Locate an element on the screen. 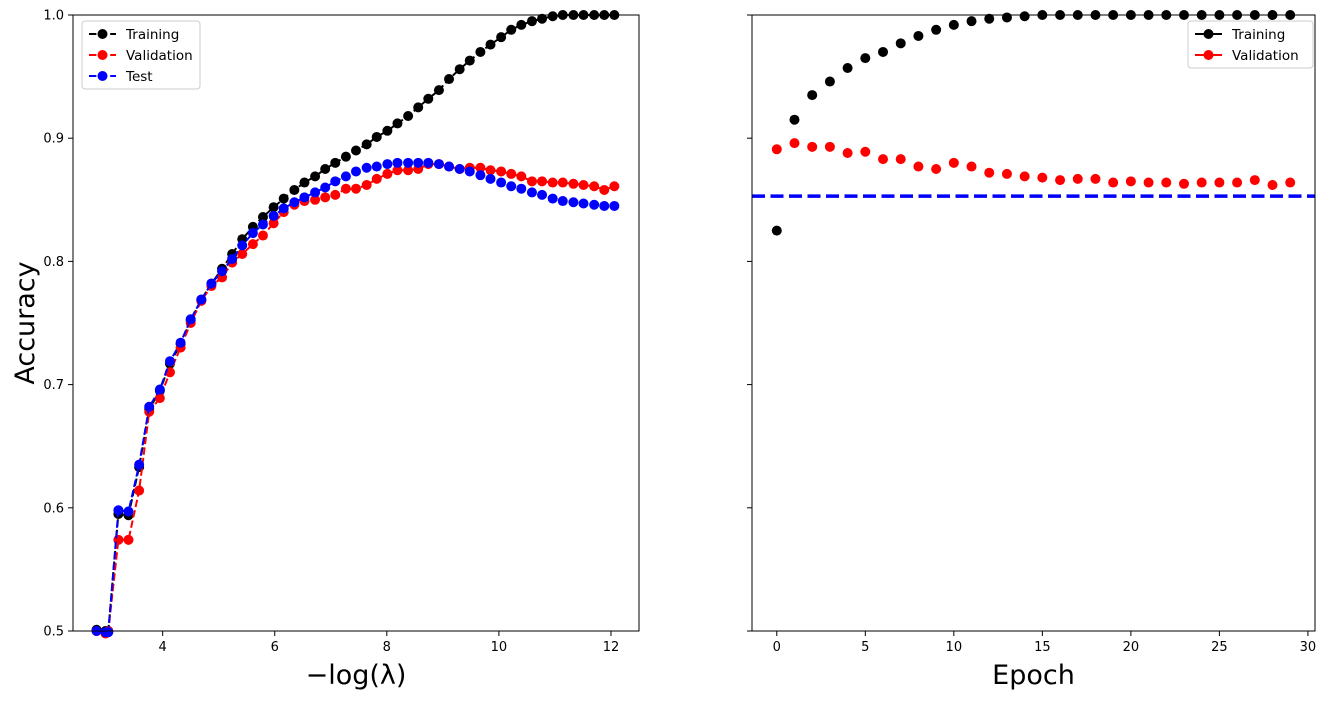 The width and height of the screenshot is (1326, 702). y-tick-label: 0.8 is located at coordinates (53, 262).